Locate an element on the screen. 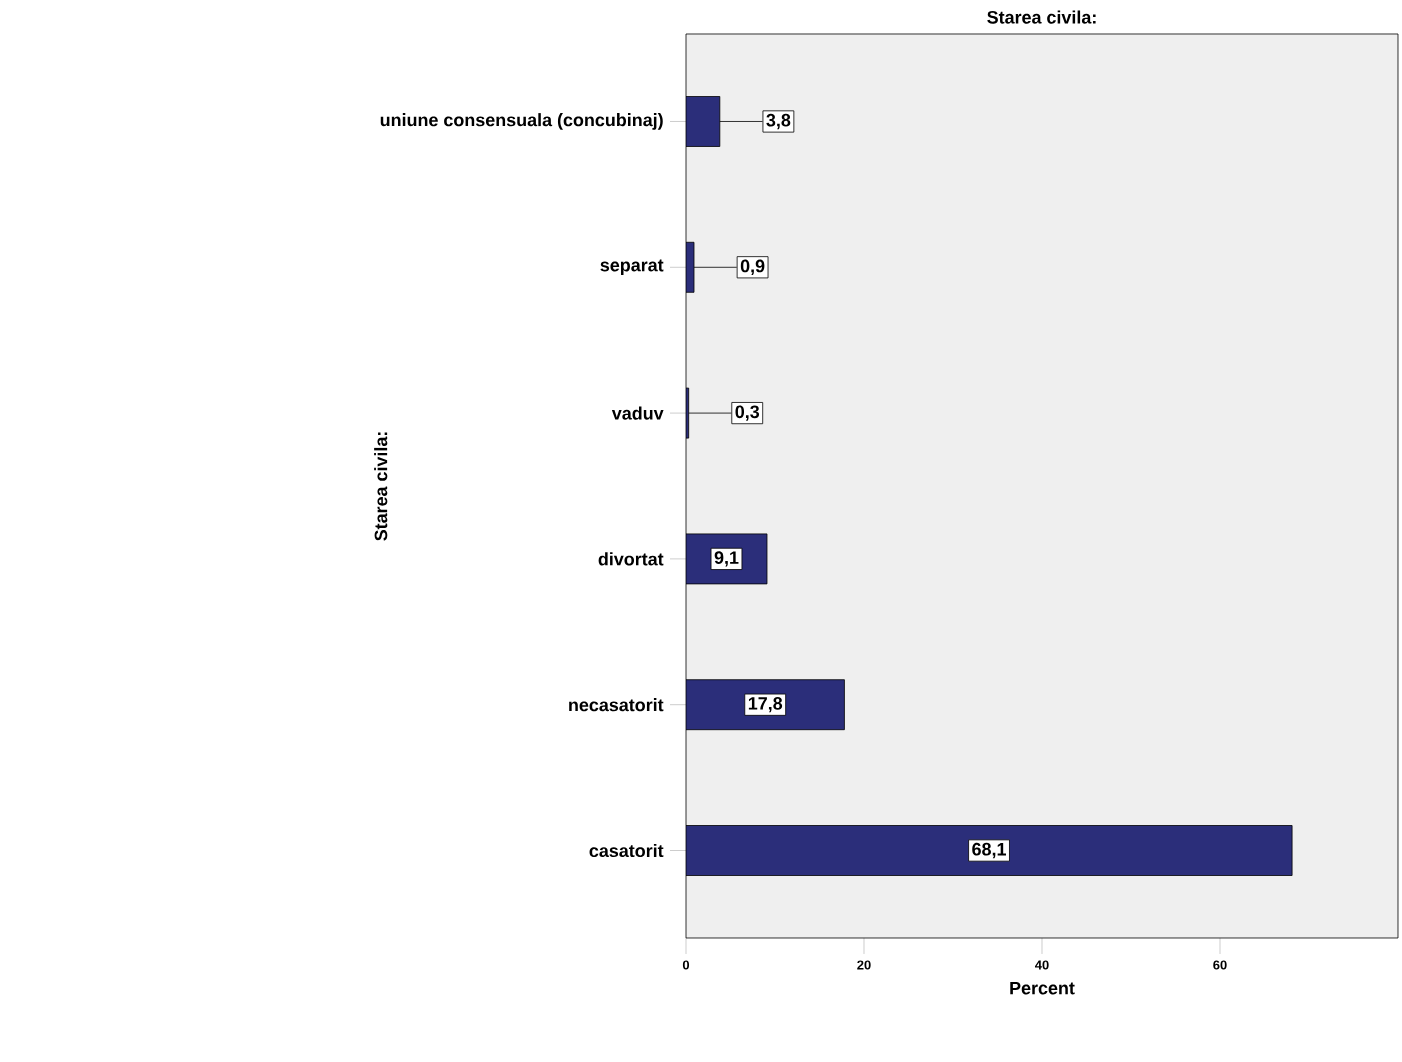 The height and width of the screenshot is (1062, 1402). data-label: 0,9 is located at coordinates (752, 267).